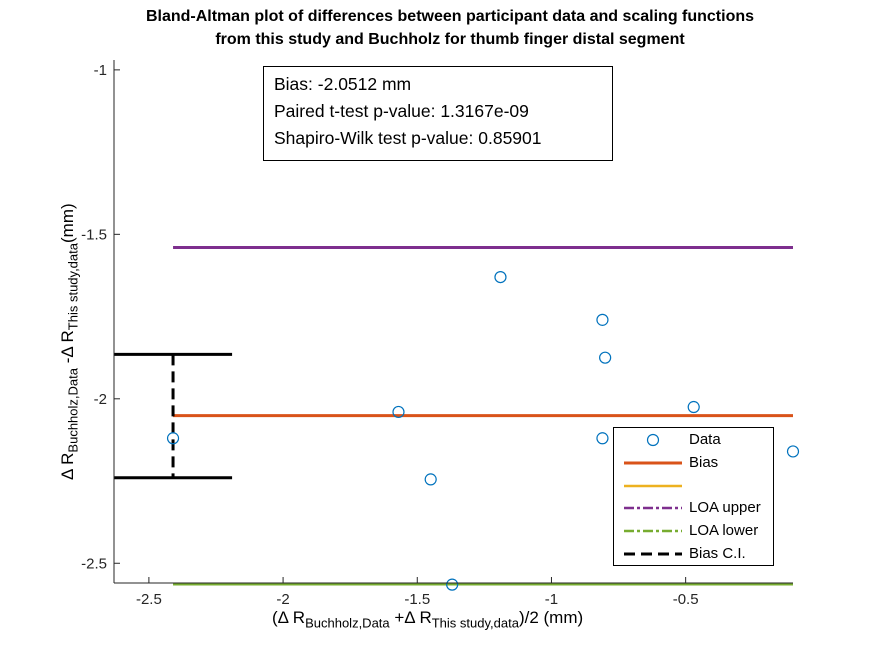  What do you see at coordinates (67, 223) in the screenshot?
I see `y-axis-label-part: (mm)` at bounding box center [67, 223].